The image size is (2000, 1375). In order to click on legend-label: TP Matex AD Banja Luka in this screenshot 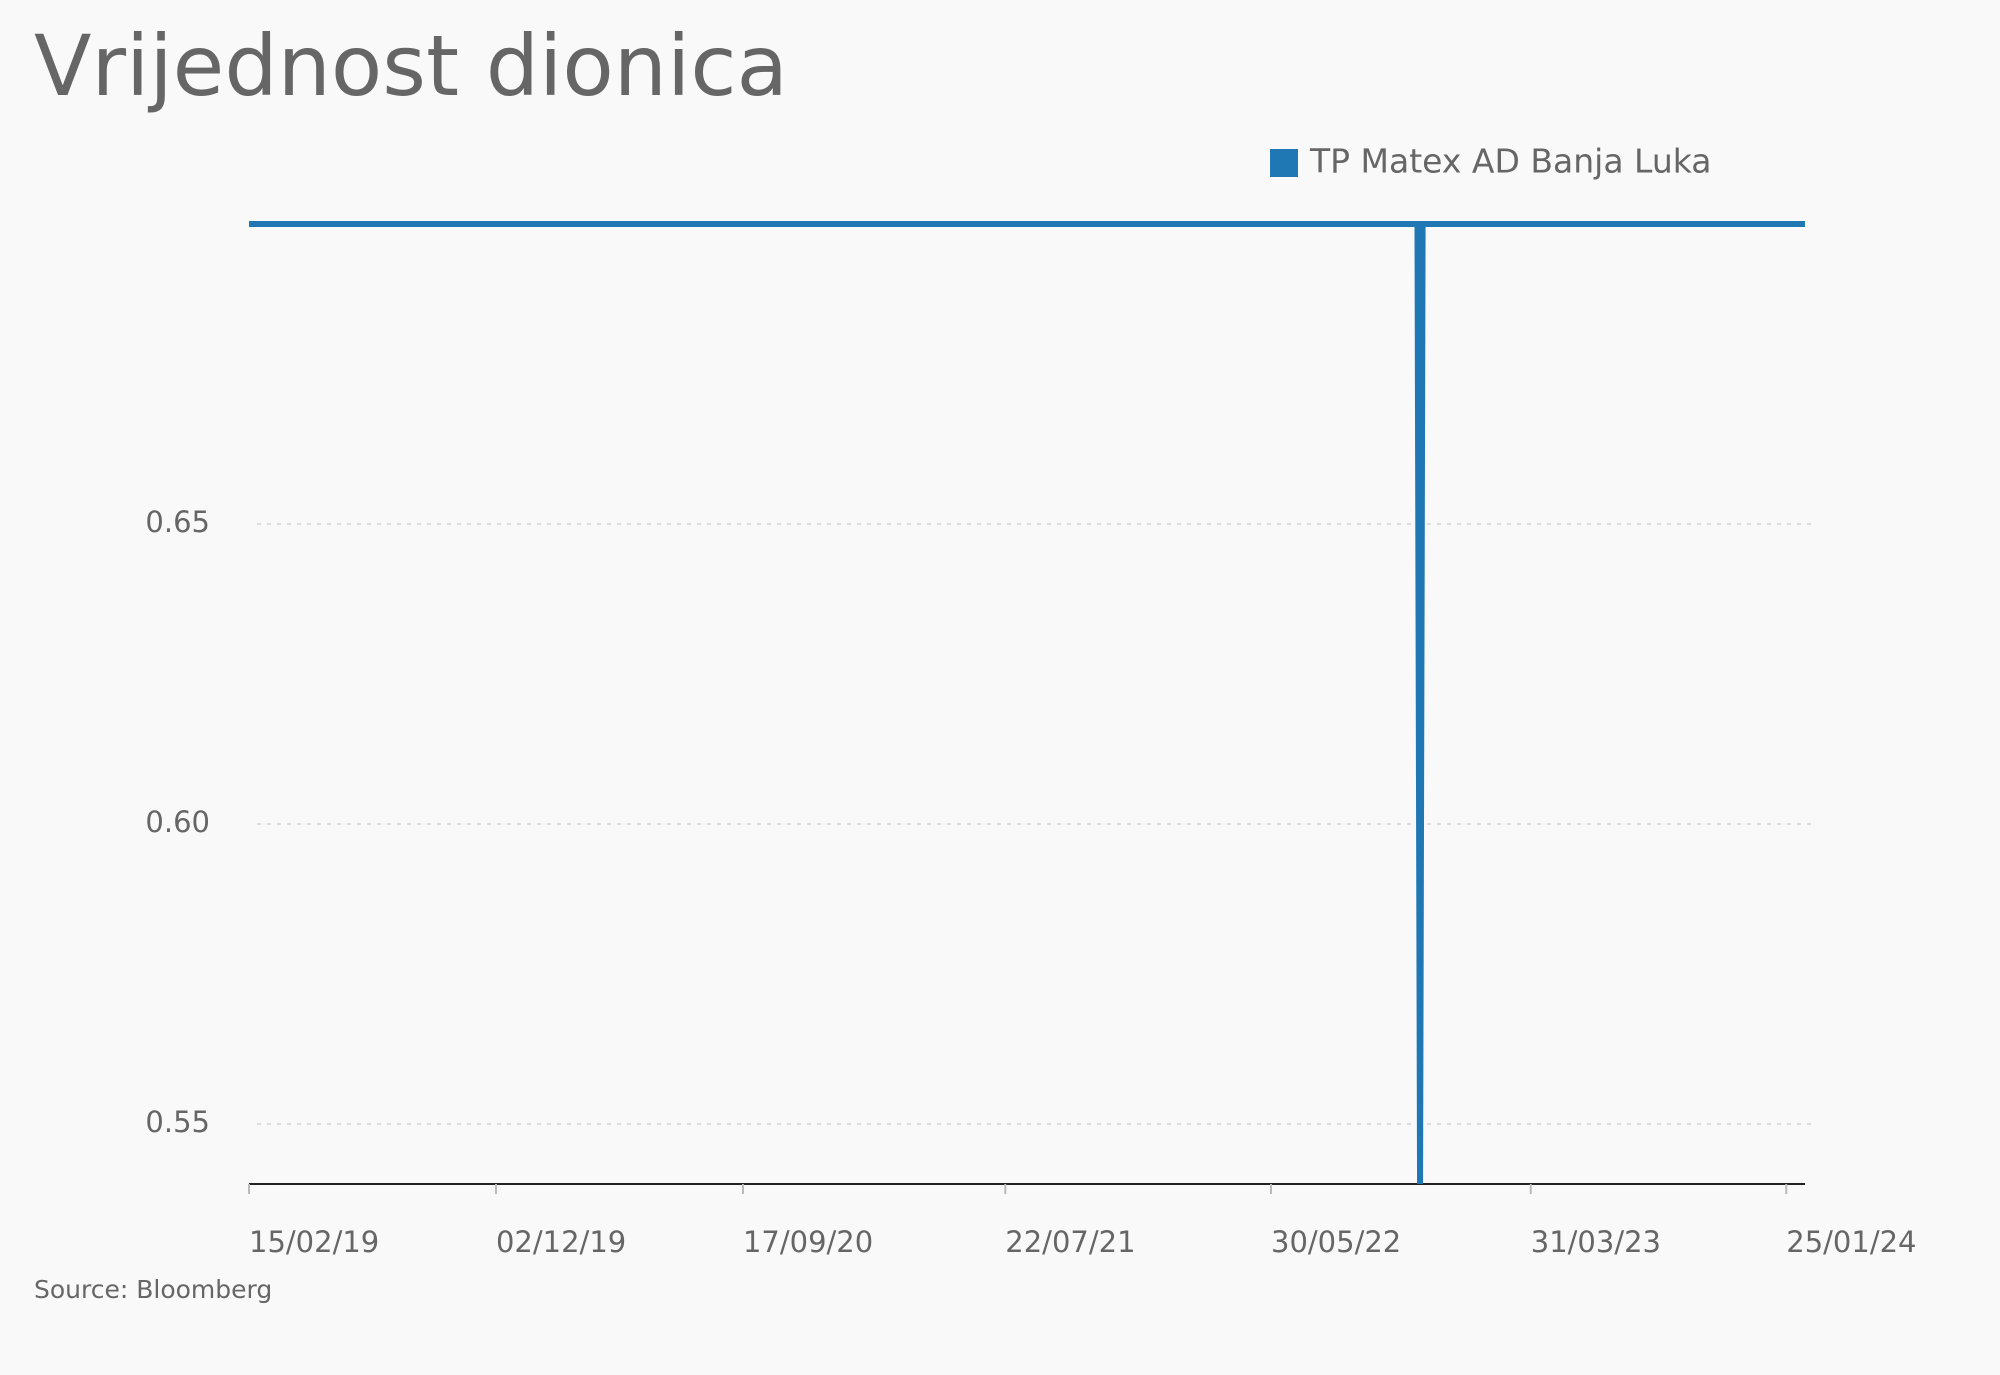, I will do `click(1510, 161)`.